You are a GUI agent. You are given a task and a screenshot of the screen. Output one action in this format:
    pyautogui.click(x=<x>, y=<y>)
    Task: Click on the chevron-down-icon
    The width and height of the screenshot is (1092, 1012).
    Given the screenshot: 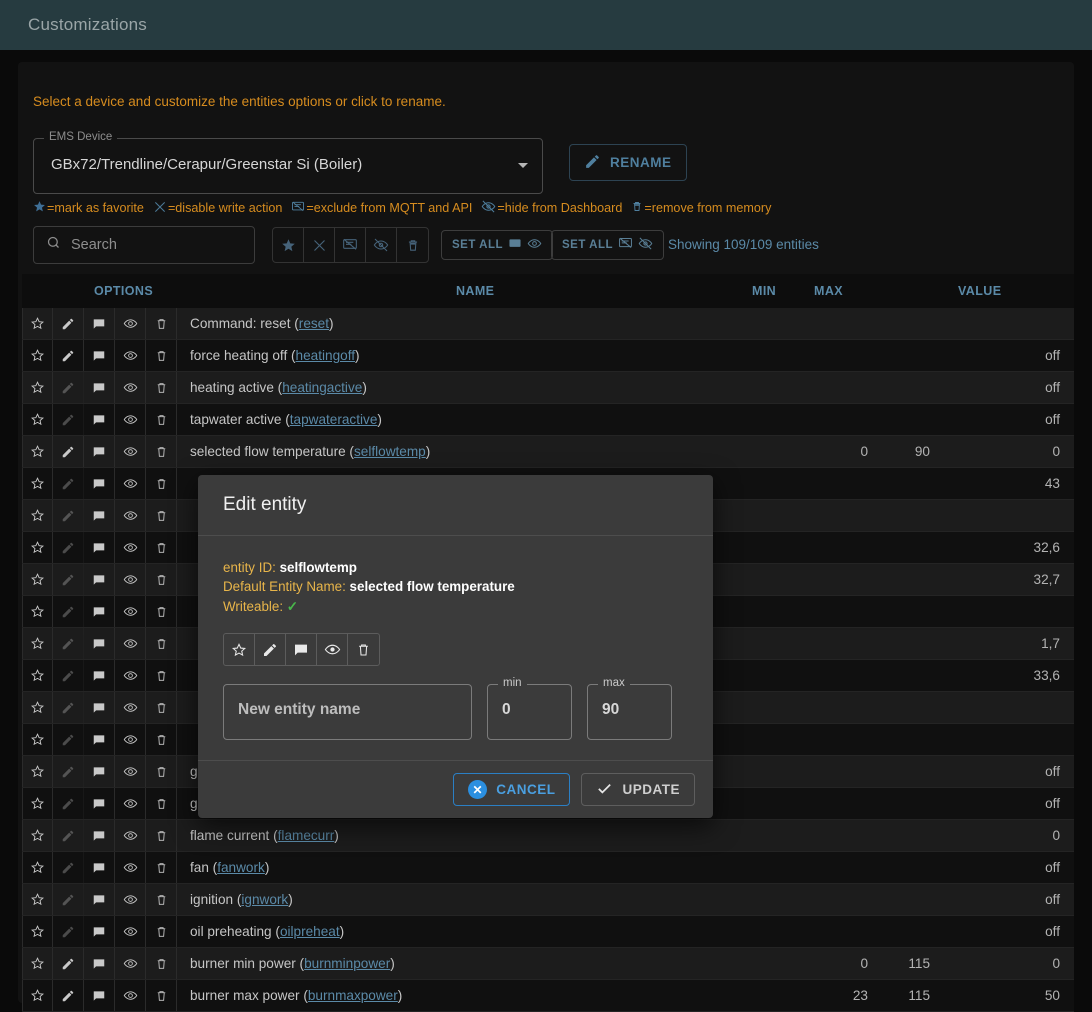 What is the action you would take?
    pyautogui.click(x=523, y=165)
    